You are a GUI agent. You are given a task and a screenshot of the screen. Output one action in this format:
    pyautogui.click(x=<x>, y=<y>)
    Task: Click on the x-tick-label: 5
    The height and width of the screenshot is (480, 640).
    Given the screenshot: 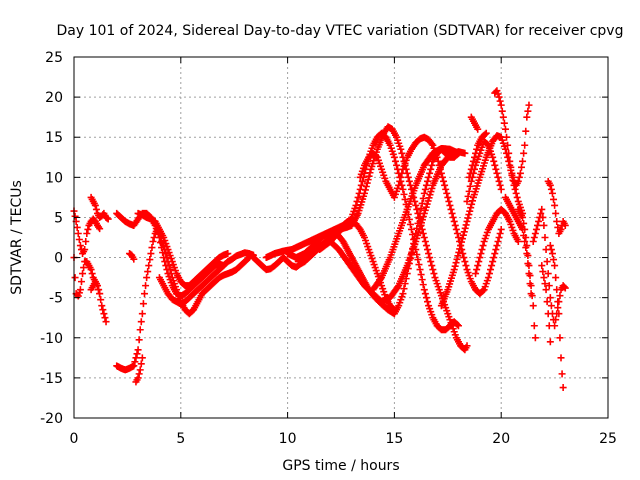 What is the action you would take?
    pyautogui.click(x=180, y=439)
    